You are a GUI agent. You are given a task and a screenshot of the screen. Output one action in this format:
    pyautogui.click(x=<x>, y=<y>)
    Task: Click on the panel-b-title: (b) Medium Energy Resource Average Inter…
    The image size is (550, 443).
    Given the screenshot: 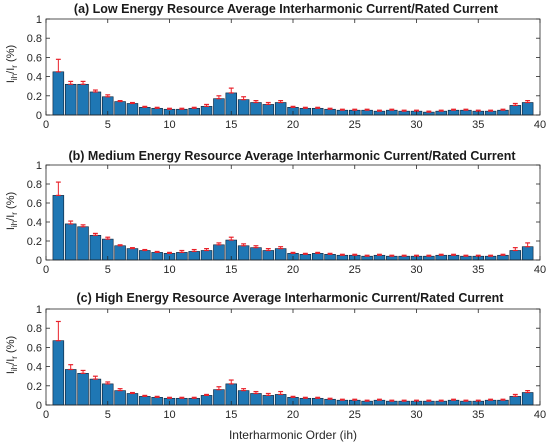 What is the action you would take?
    pyautogui.click(x=292, y=156)
    